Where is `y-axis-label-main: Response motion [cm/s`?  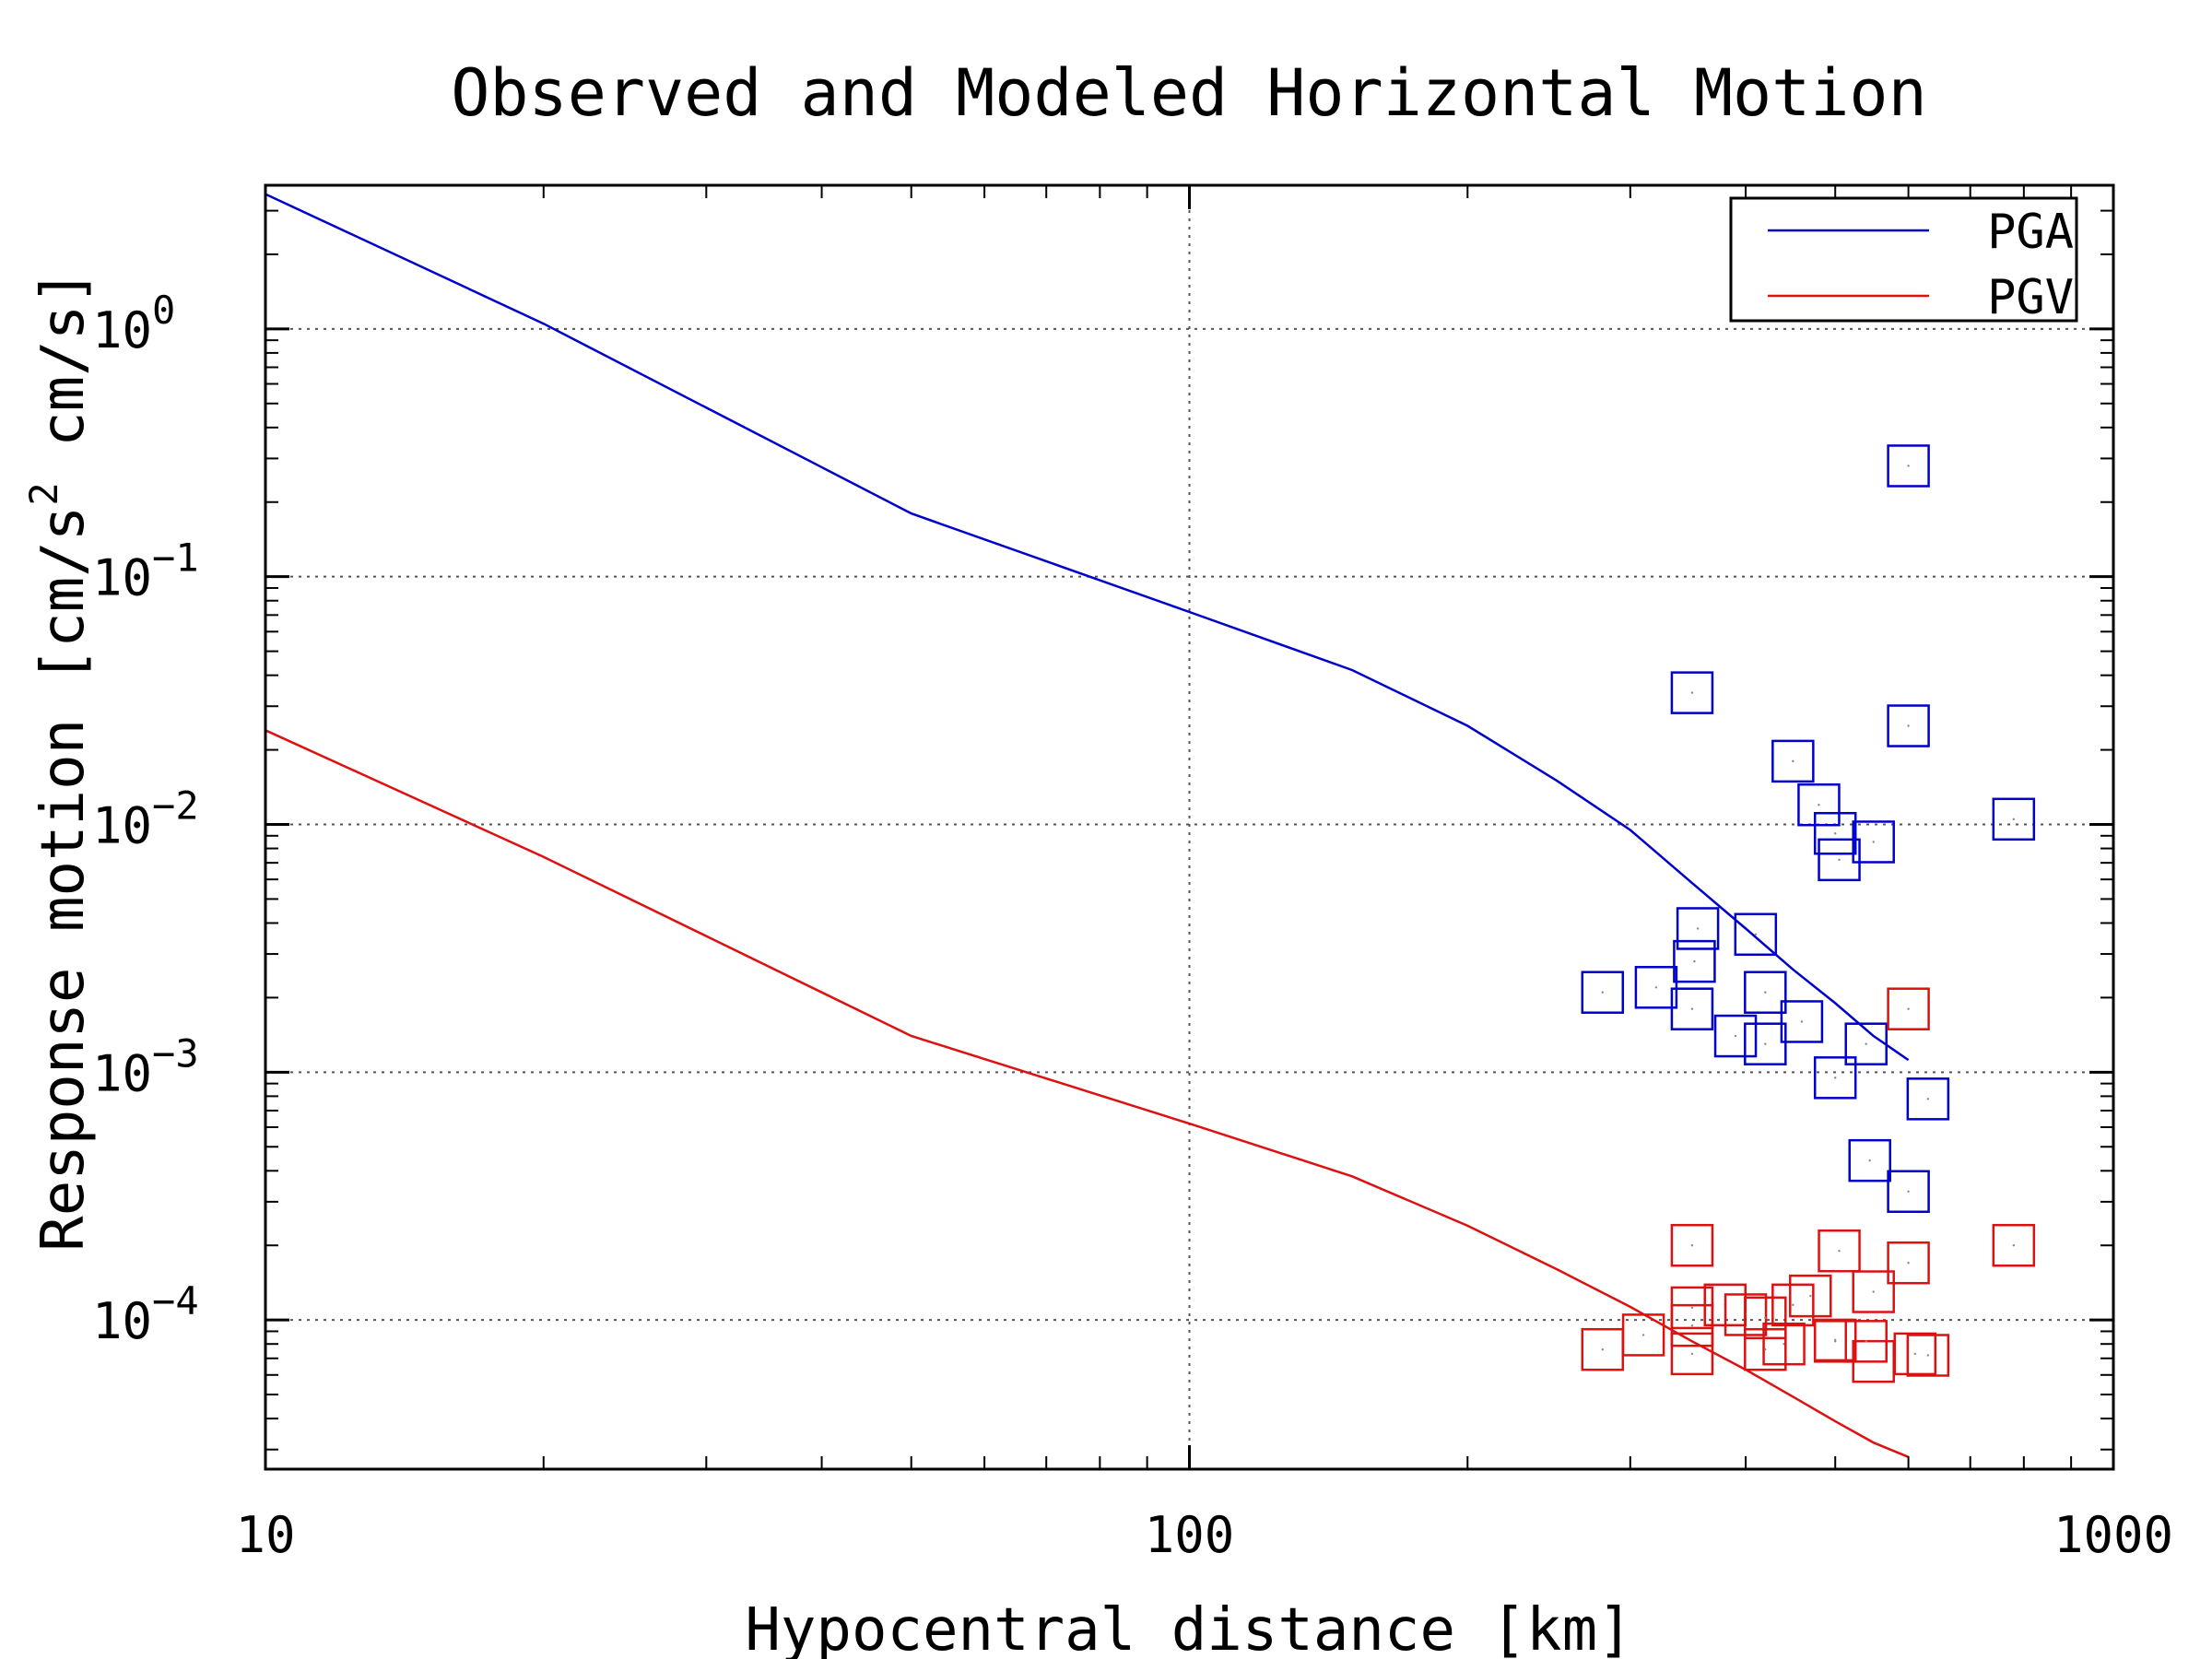 y-axis-label-main: Response motion [cm/s is located at coordinates (63, 879).